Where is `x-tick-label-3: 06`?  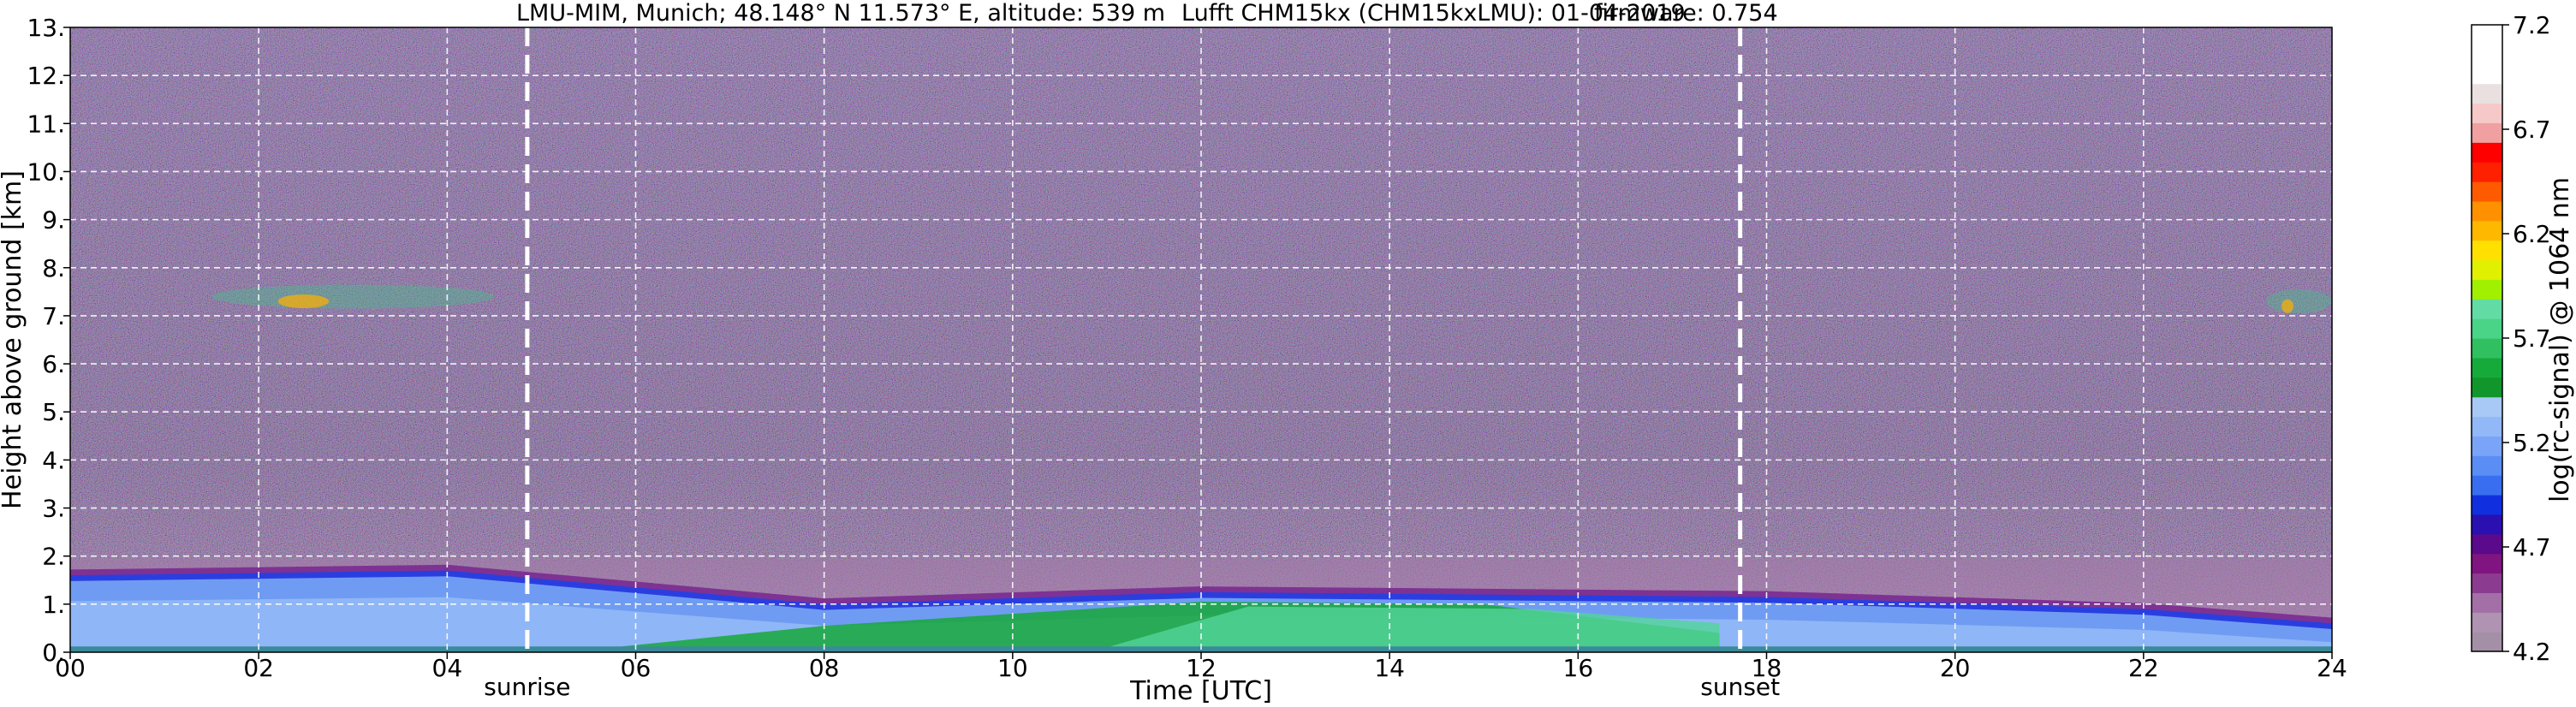 x-tick-label-3: 06 is located at coordinates (636, 668).